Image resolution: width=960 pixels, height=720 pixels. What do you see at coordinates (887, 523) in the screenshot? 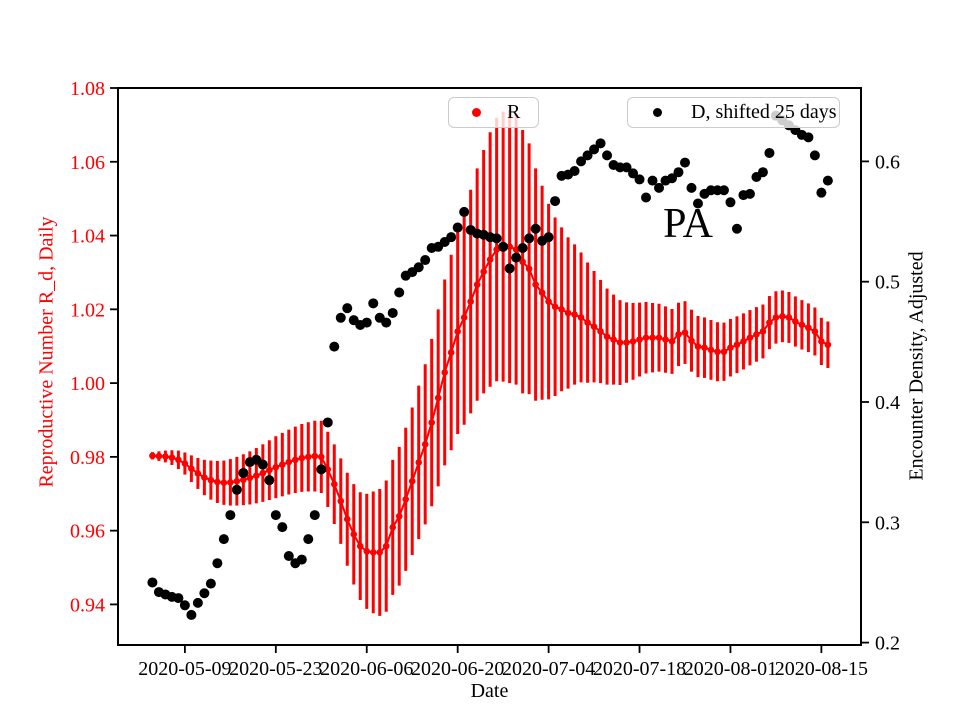
I see `y-tick-label-right: 0.3` at bounding box center [887, 523].